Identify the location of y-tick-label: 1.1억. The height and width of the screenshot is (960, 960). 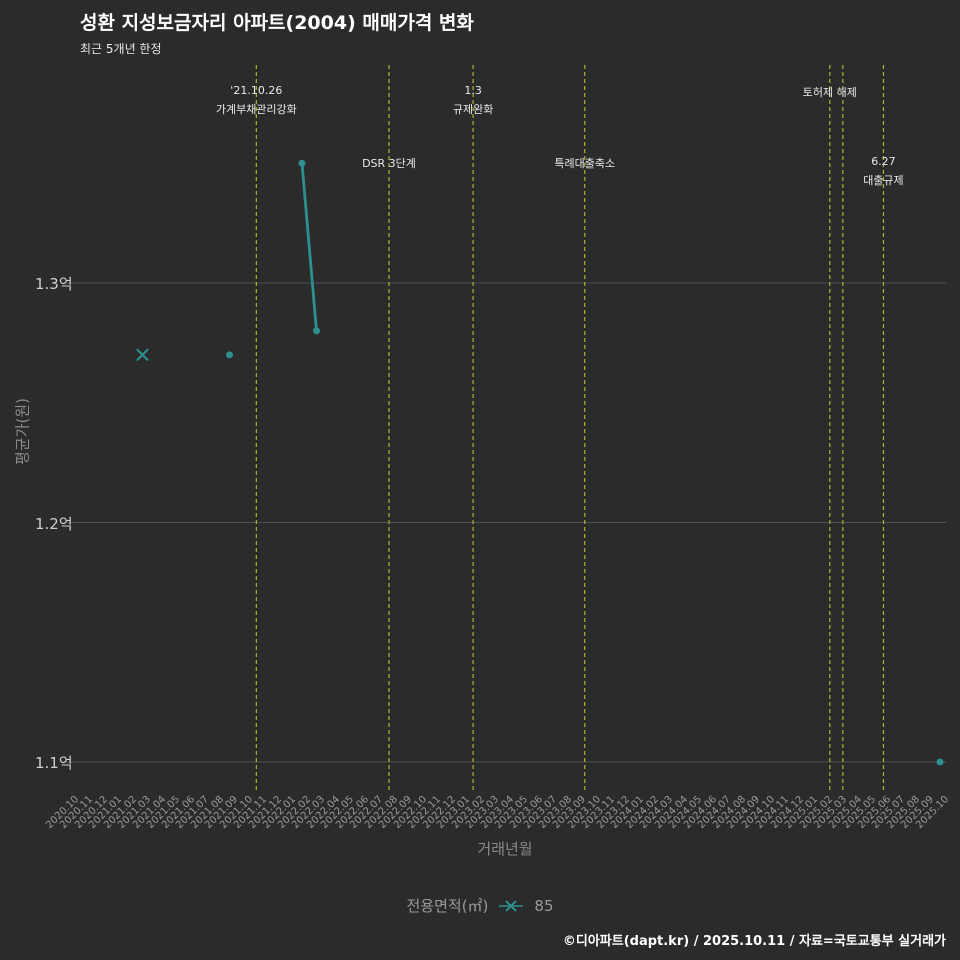
(54, 763).